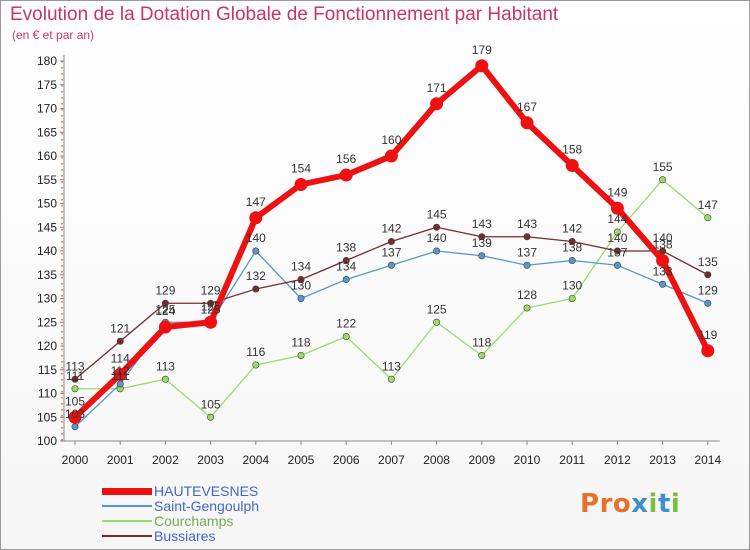 This screenshot has height=550, width=750. What do you see at coordinates (165, 460) in the screenshot?
I see `x-tick-label: 2002` at bounding box center [165, 460].